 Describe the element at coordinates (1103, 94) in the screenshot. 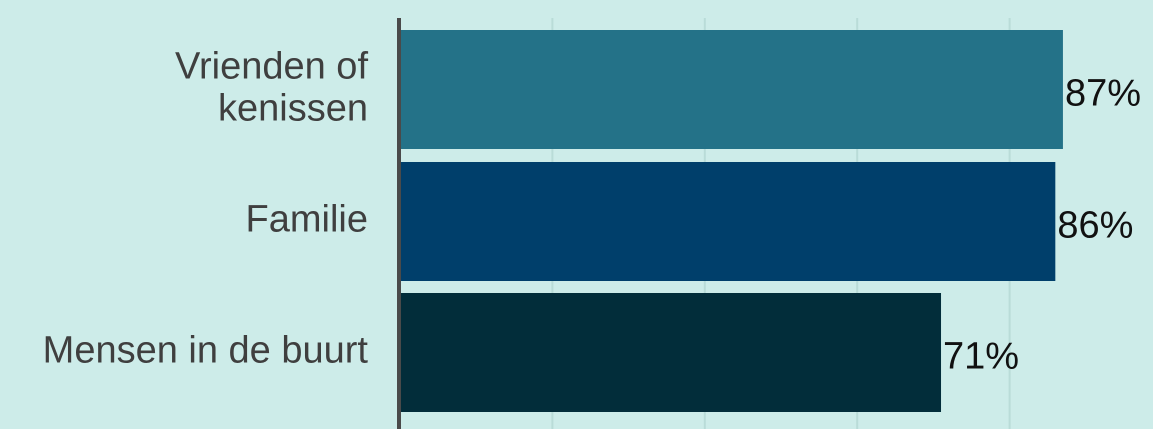

I see `value-label: 87%` at that location.